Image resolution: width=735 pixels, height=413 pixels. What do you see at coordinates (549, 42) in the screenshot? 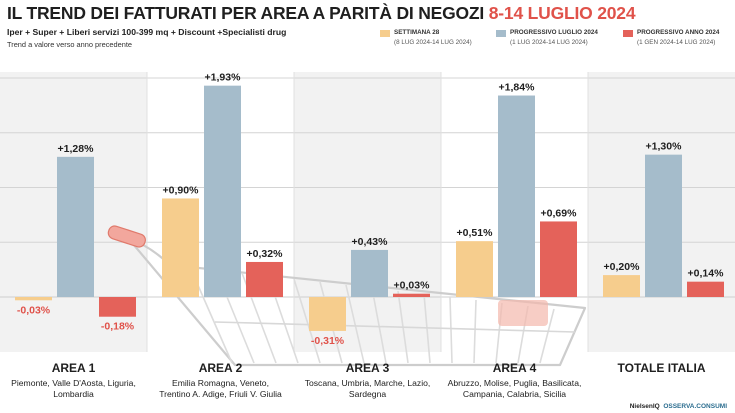
I see `legend-sublabel: (1 LUG 2024-14 LUG 2024)` at bounding box center [549, 42].